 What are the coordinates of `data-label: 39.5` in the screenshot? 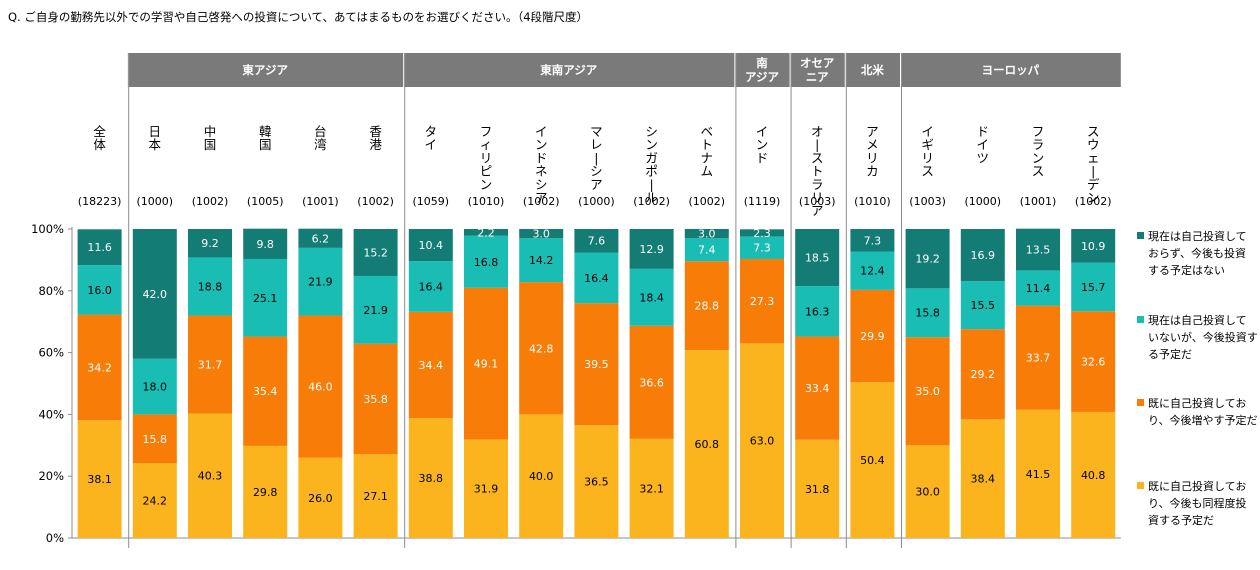 It's located at (596, 364).